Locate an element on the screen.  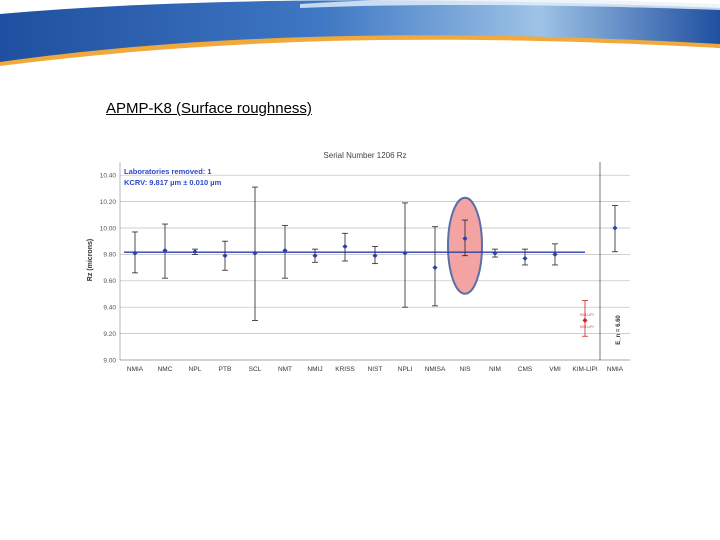
category-label: NPLI is located at coordinates (405, 369).